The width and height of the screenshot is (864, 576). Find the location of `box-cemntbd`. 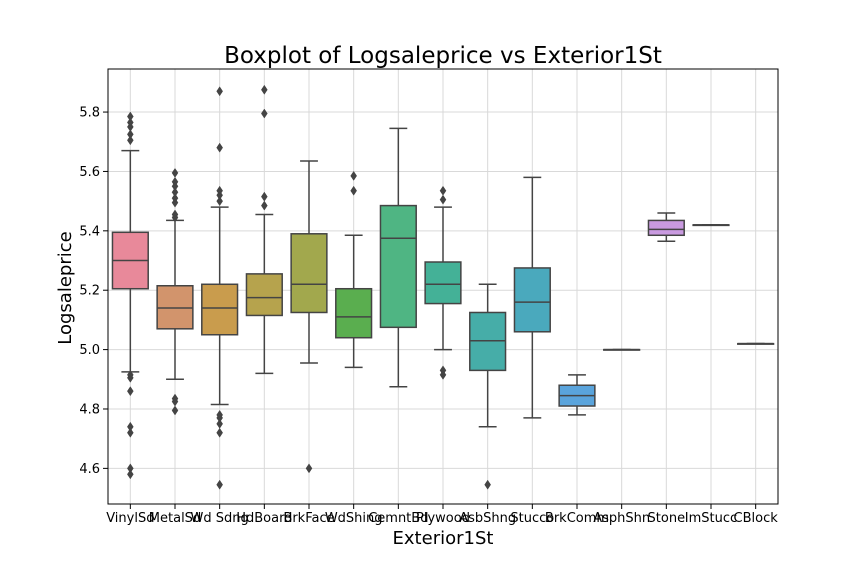

box-cemntbd is located at coordinates (398, 257).